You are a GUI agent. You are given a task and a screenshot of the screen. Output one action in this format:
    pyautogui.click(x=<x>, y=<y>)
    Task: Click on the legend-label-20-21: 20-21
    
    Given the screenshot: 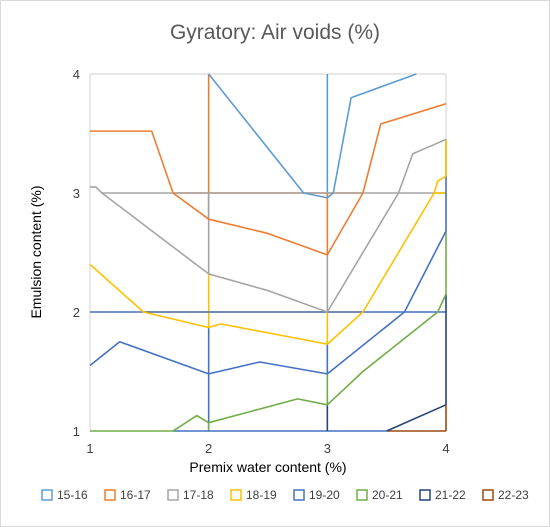 What is the action you would take?
    pyautogui.click(x=387, y=495)
    